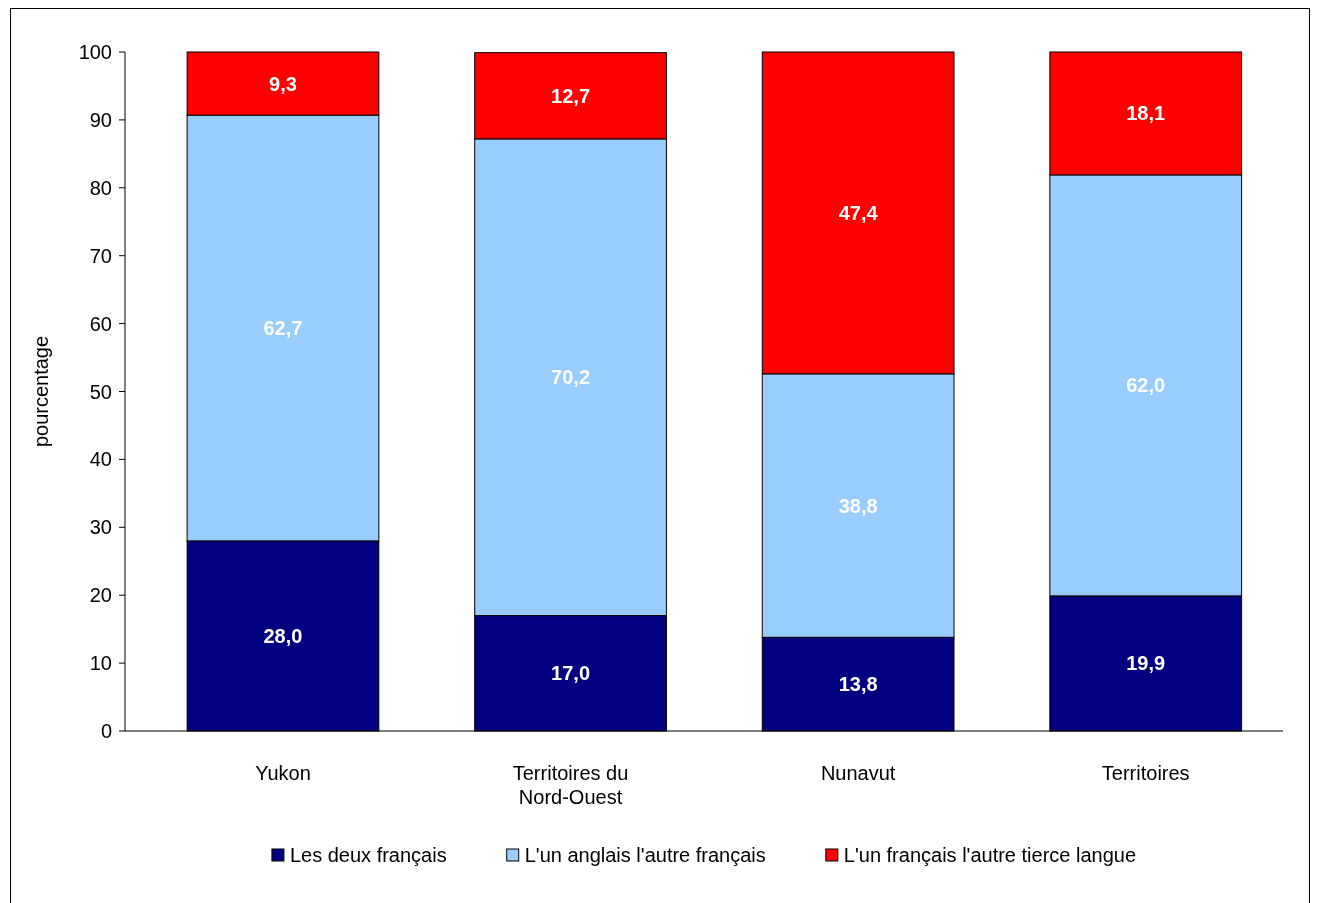  Describe the element at coordinates (283, 83) in the screenshot. I see `data-label: 9,3` at that location.